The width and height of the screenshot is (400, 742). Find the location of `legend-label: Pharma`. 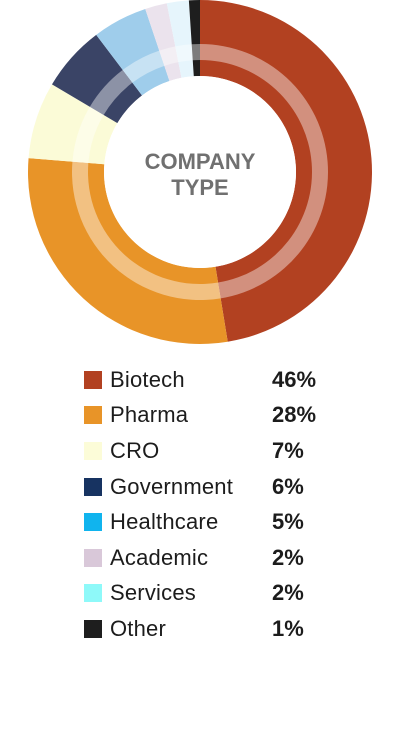

legend-label: Pharma is located at coordinates (149, 415).